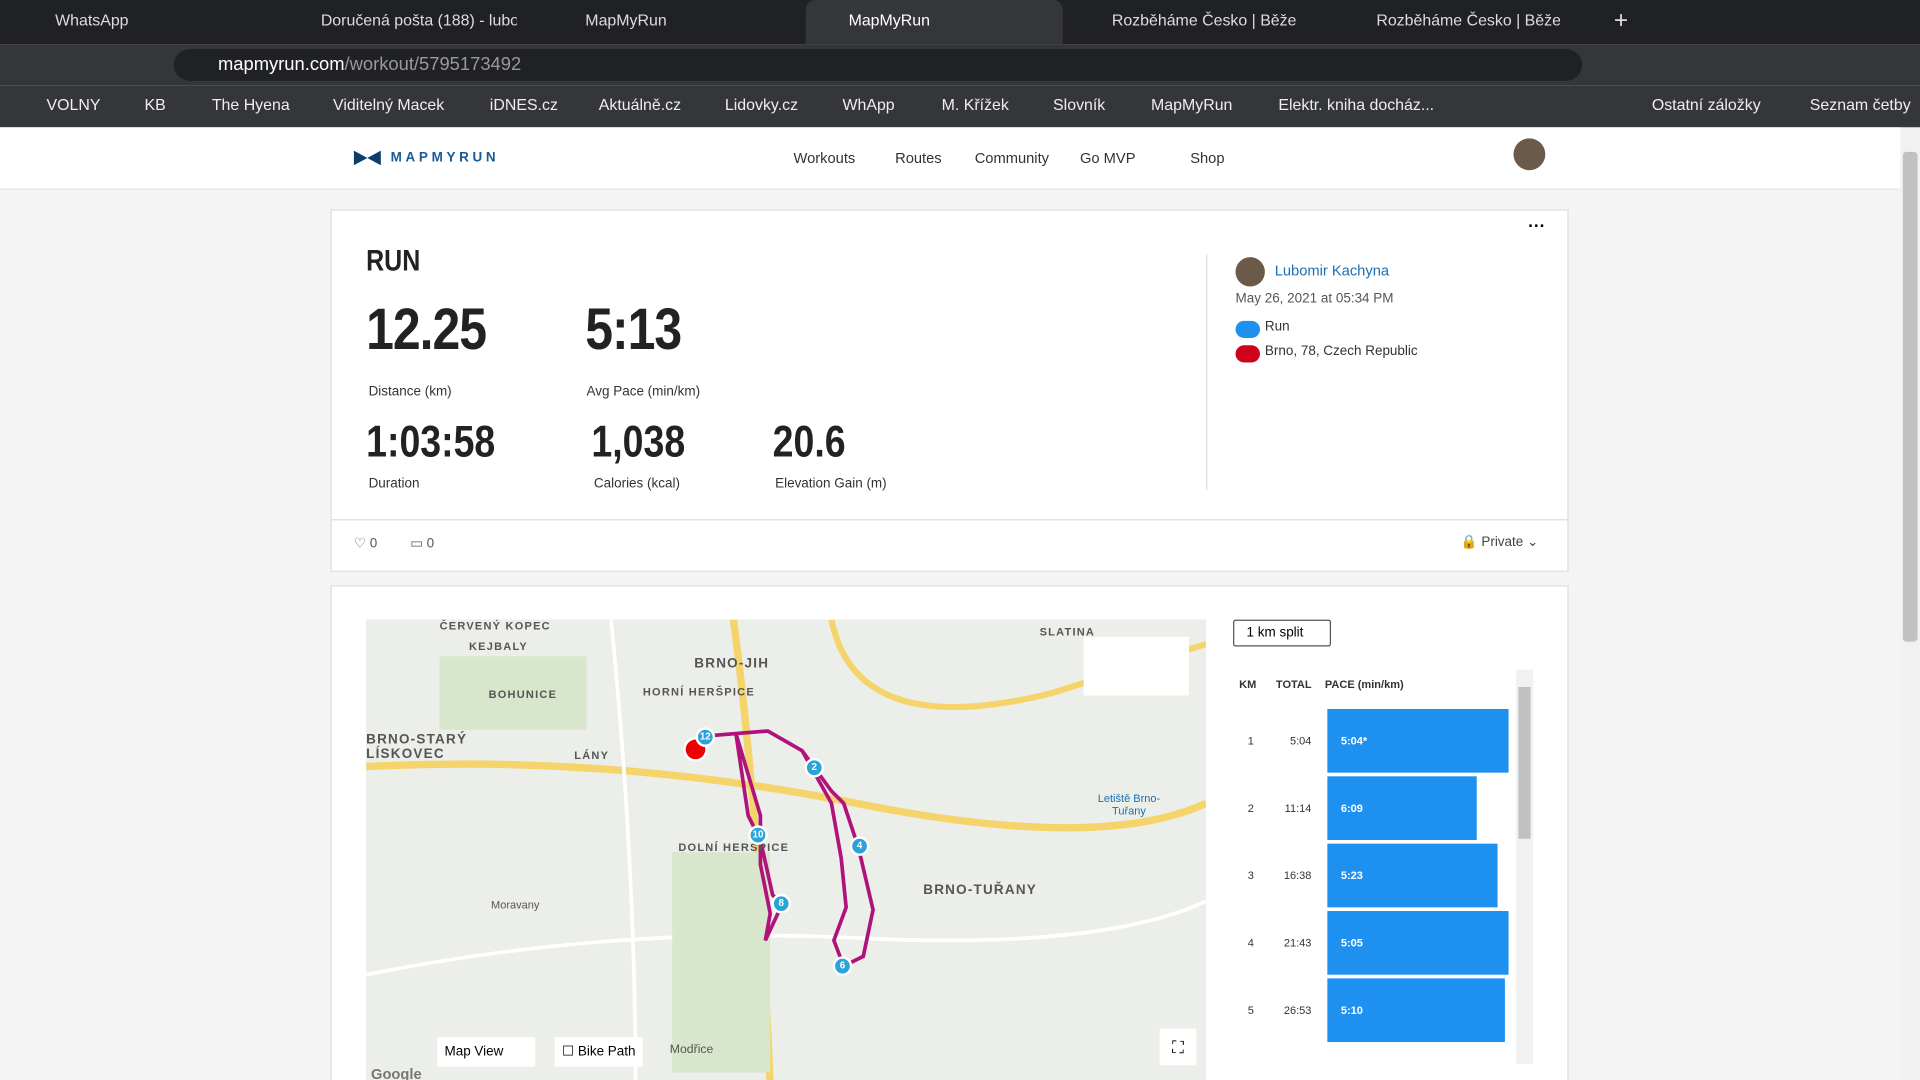 The height and width of the screenshot is (1080, 1920). I want to click on map-view-select: Map View, so click(486, 1052).